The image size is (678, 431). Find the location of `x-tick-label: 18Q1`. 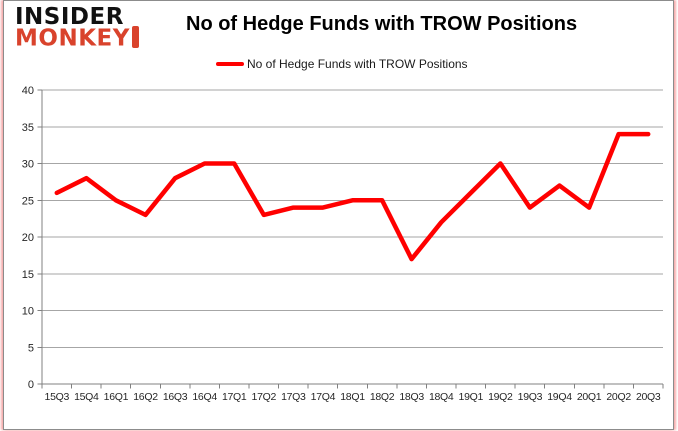

x-tick-label: 18Q1 is located at coordinates (352, 397).